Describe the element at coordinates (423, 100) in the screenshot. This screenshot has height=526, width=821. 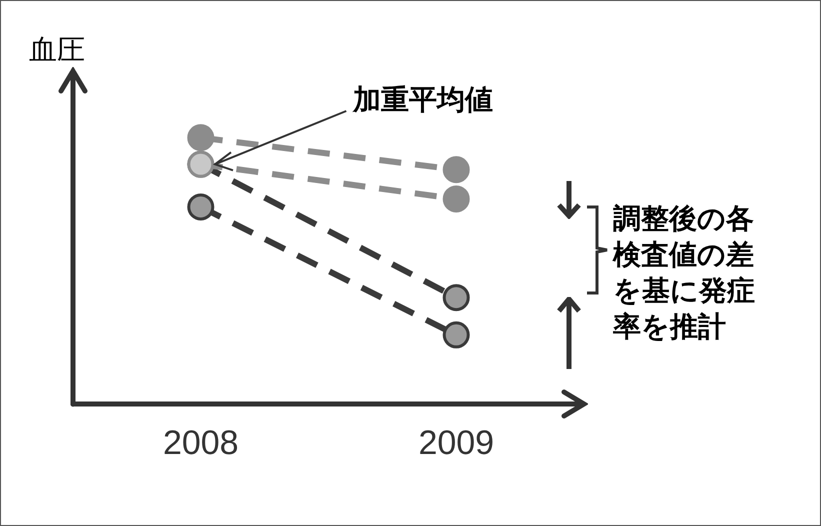
I see `text: 加重平均値` at that location.